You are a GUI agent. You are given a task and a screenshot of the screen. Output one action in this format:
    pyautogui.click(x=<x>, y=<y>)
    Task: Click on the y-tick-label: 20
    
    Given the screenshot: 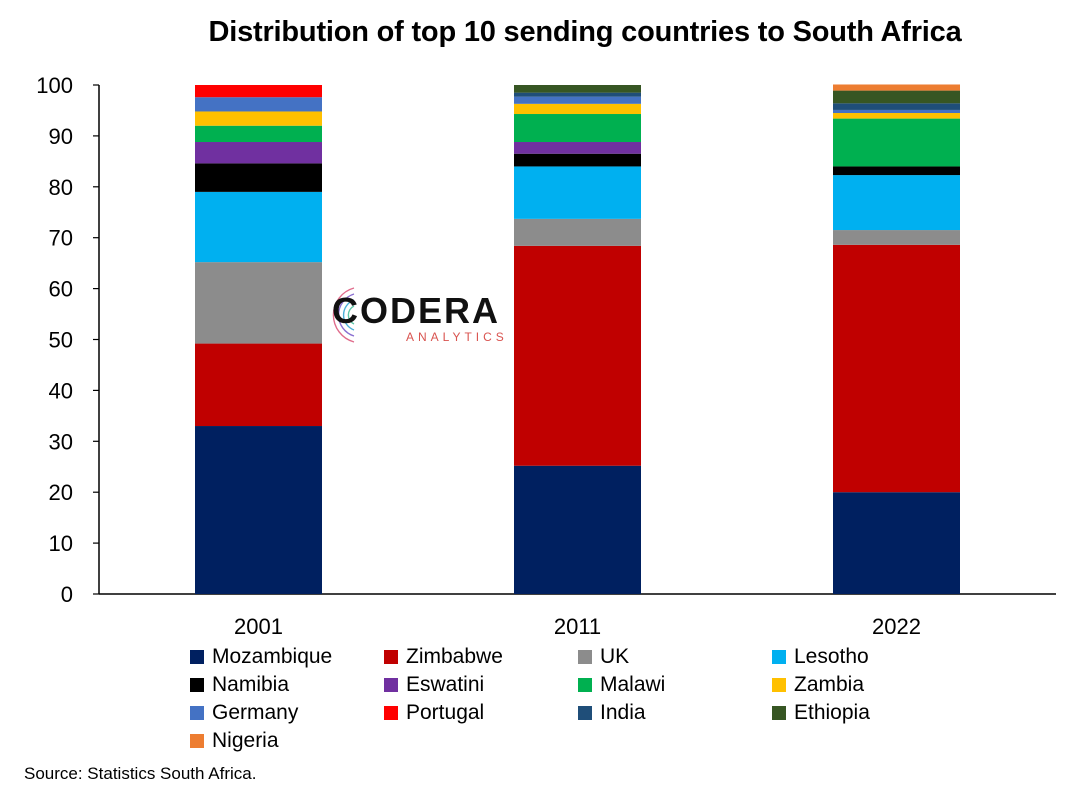 What is the action you would take?
    pyautogui.click(x=61, y=492)
    